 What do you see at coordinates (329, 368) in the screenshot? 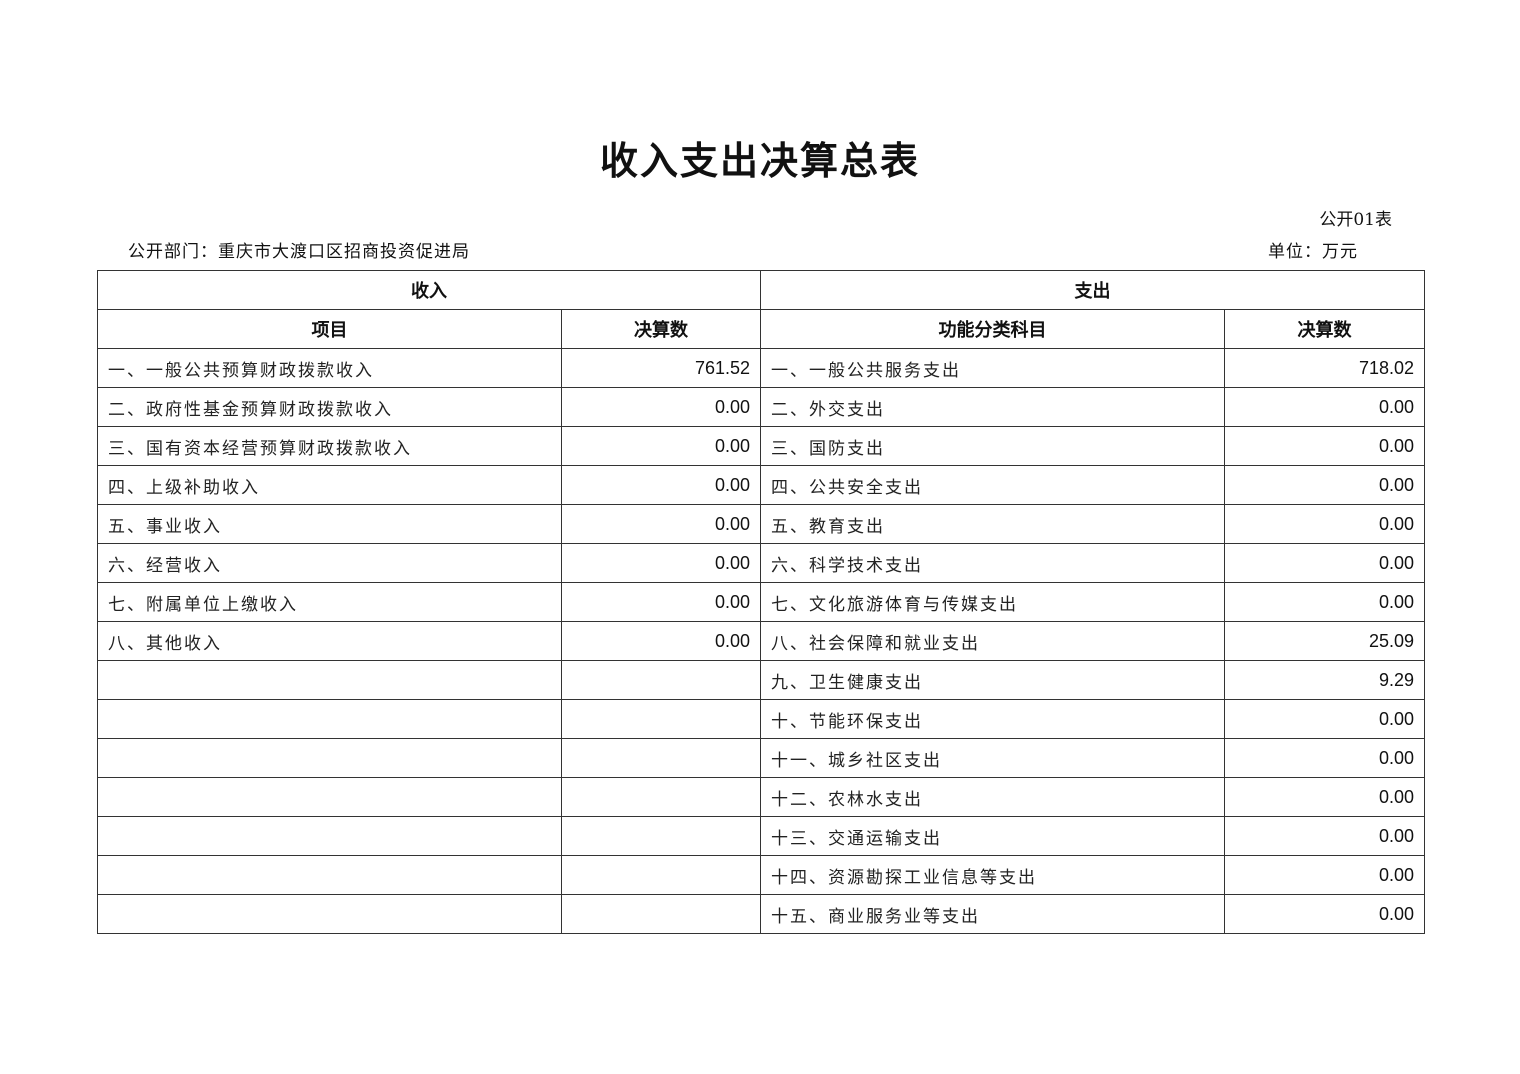
I see `income-item-cell: 一、一般公共预算财政拨款收入` at bounding box center [329, 368].